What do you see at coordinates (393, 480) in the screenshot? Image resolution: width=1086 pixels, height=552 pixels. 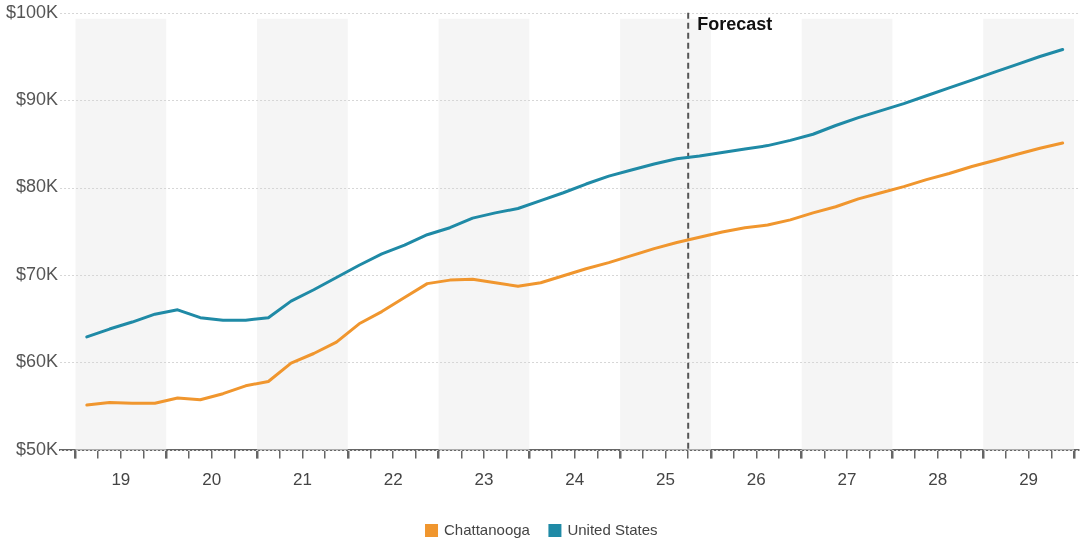 I see `x-tick-label: 22` at bounding box center [393, 480].